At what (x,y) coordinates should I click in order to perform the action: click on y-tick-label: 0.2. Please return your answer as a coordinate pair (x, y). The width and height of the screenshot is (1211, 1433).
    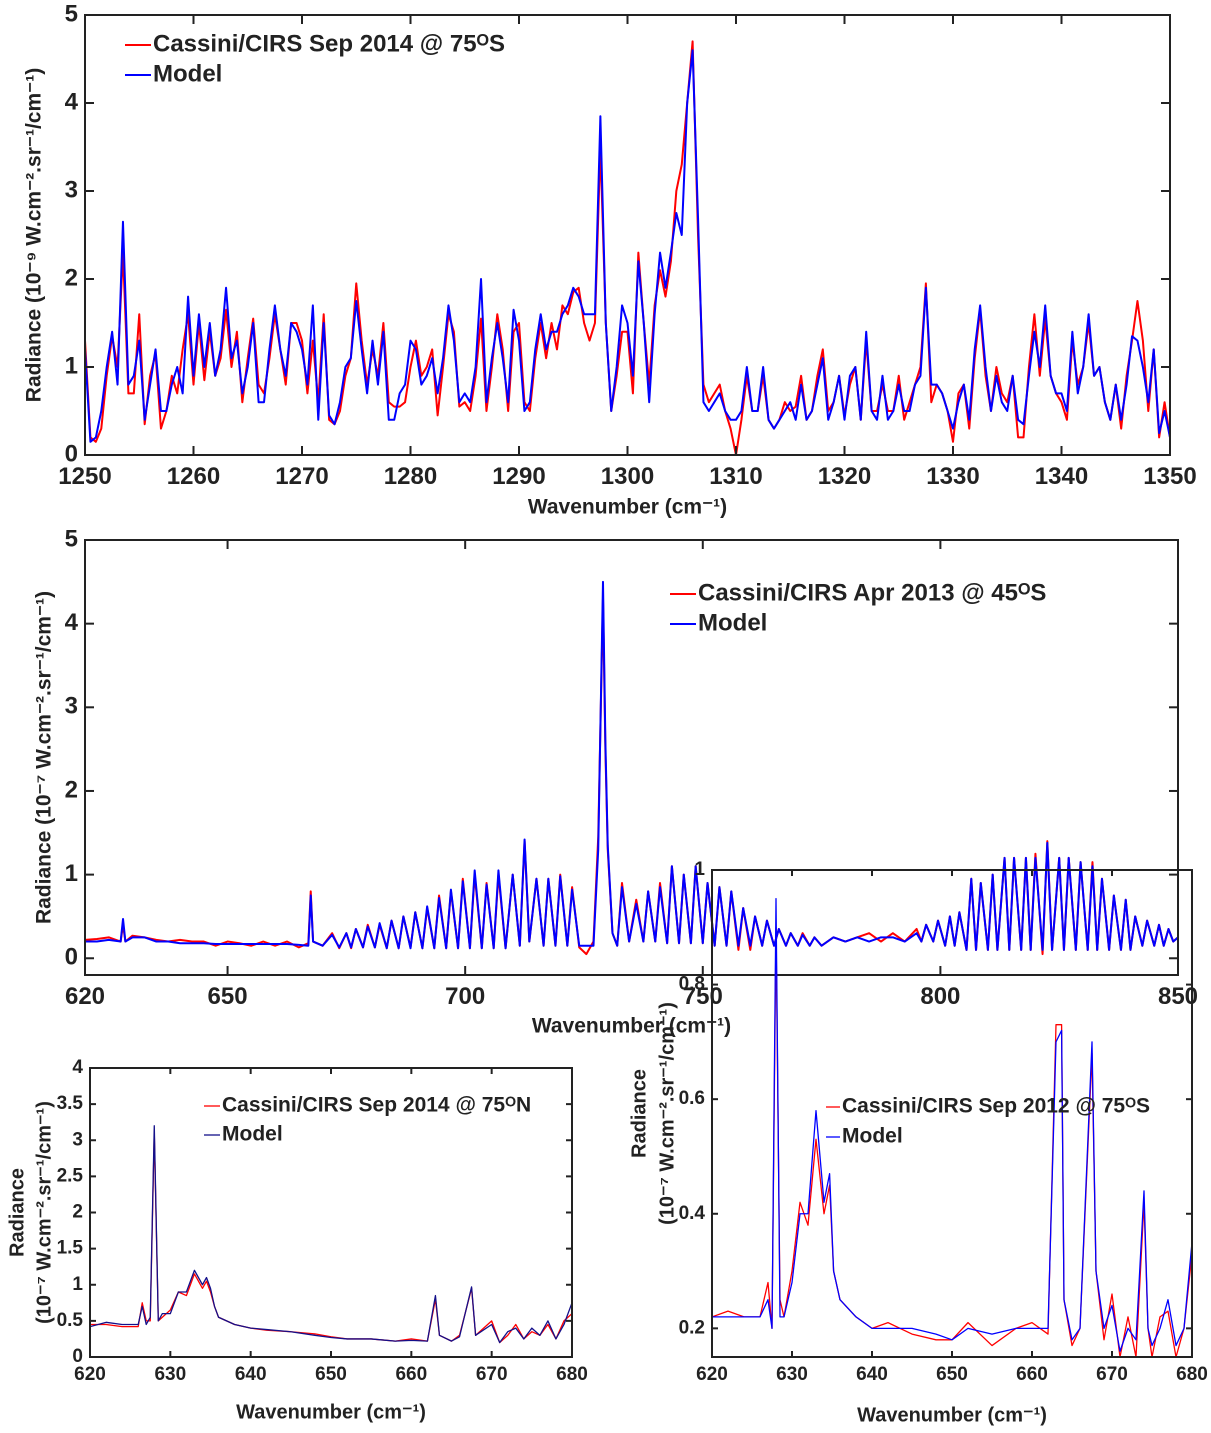
    Looking at the image, I should click on (692, 1327).